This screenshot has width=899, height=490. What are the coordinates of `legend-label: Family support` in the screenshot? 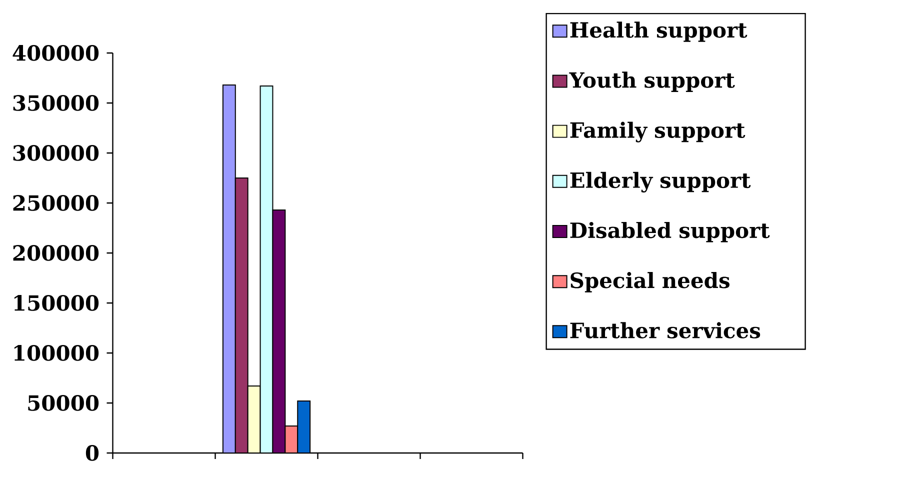 It's located at (658, 132).